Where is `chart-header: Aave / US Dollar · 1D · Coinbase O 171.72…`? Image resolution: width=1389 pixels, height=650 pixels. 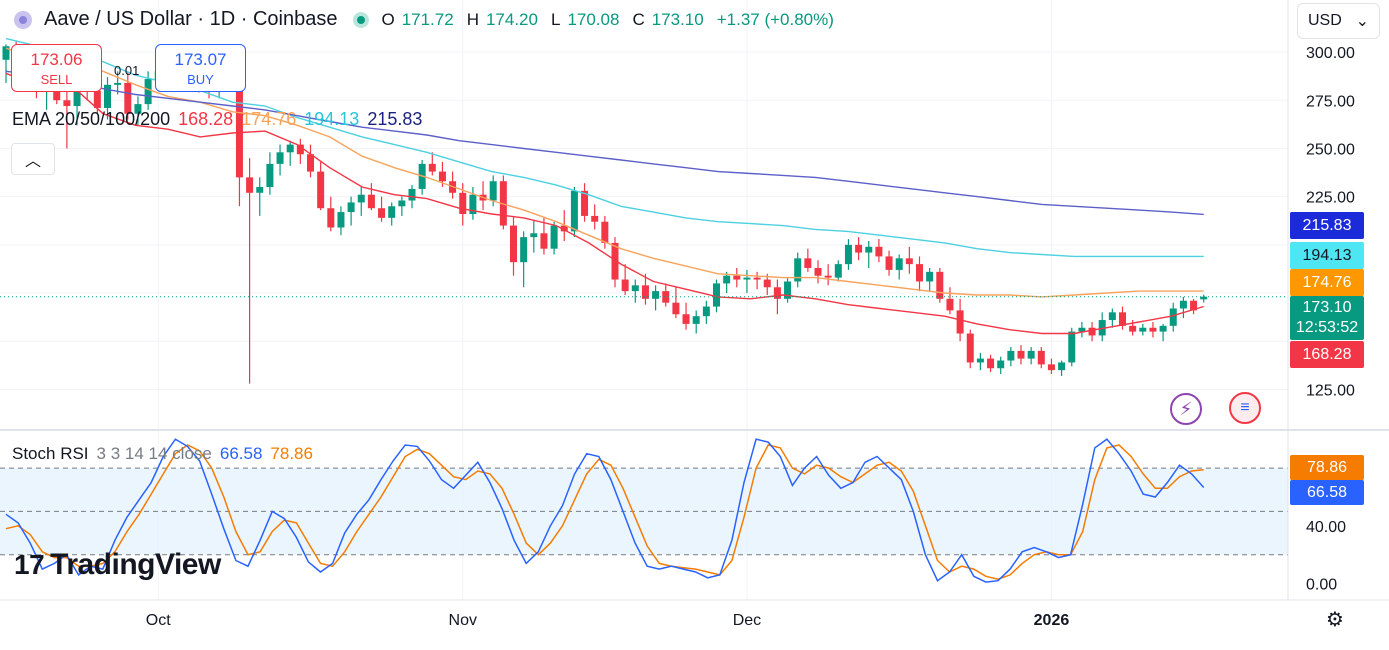
chart-header: Aave / US Dollar · 1D · Coinbase O 171.72… is located at coordinates (424, 19).